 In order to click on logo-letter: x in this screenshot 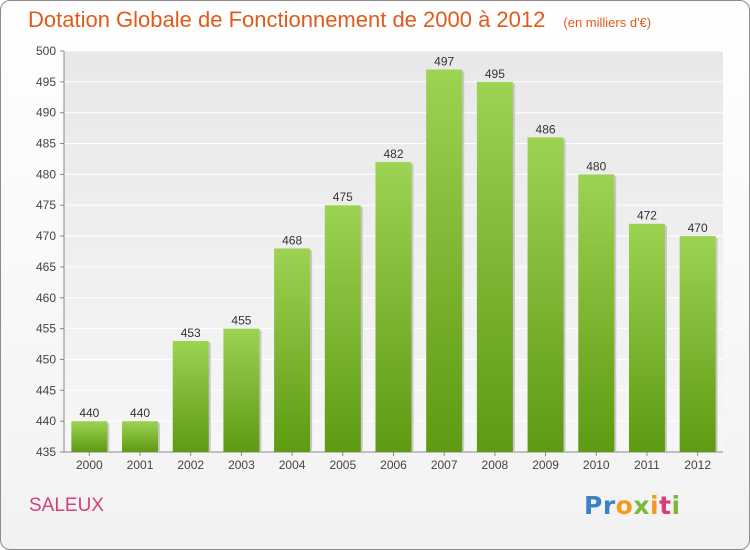, I will do `click(641, 505)`.